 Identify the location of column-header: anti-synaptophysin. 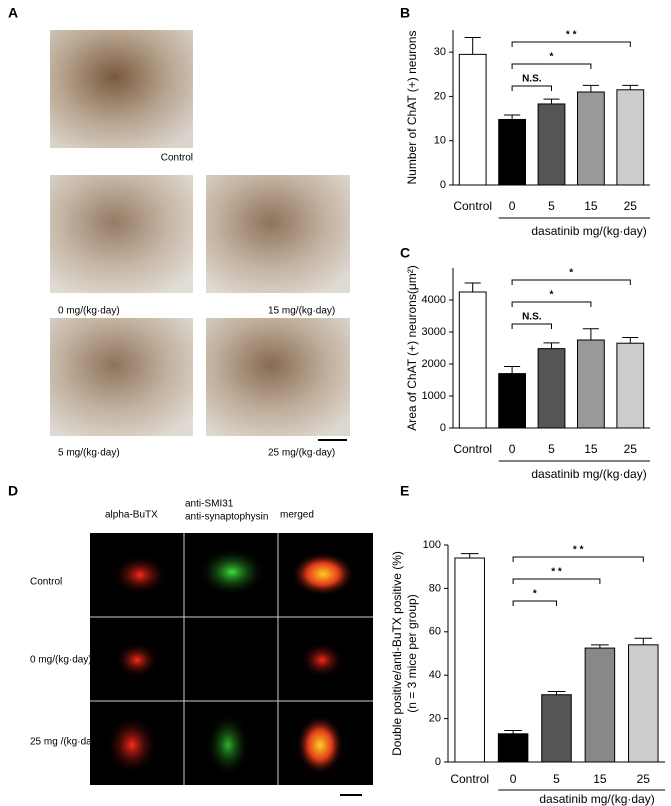
(226, 517).